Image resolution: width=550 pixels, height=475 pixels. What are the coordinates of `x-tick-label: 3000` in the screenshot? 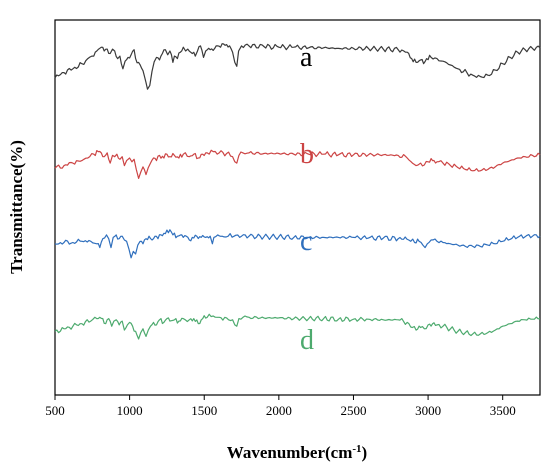 It's located at (428, 410).